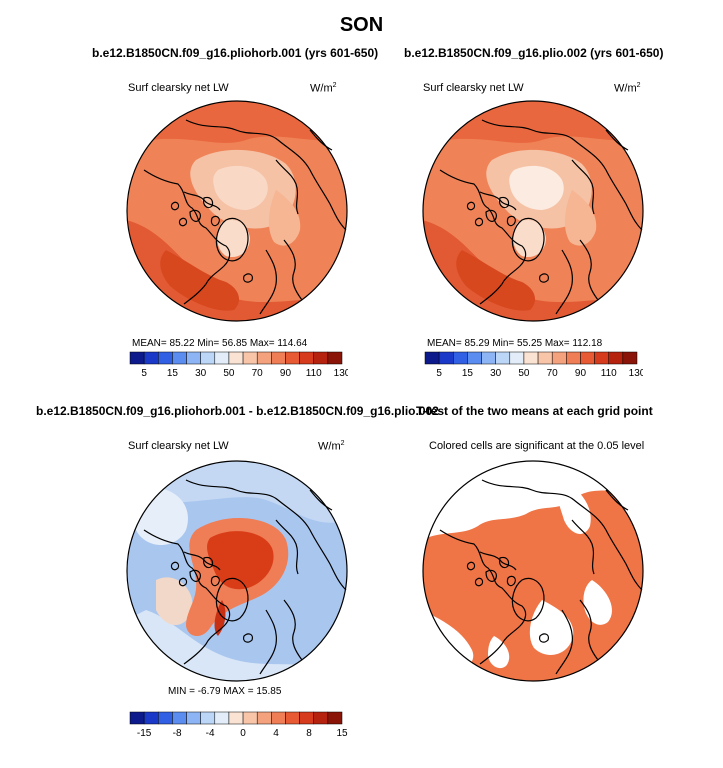 The height and width of the screenshot is (768, 723). Describe the element at coordinates (284, 218) in the screenshot. I see `field-siberia` at that location.